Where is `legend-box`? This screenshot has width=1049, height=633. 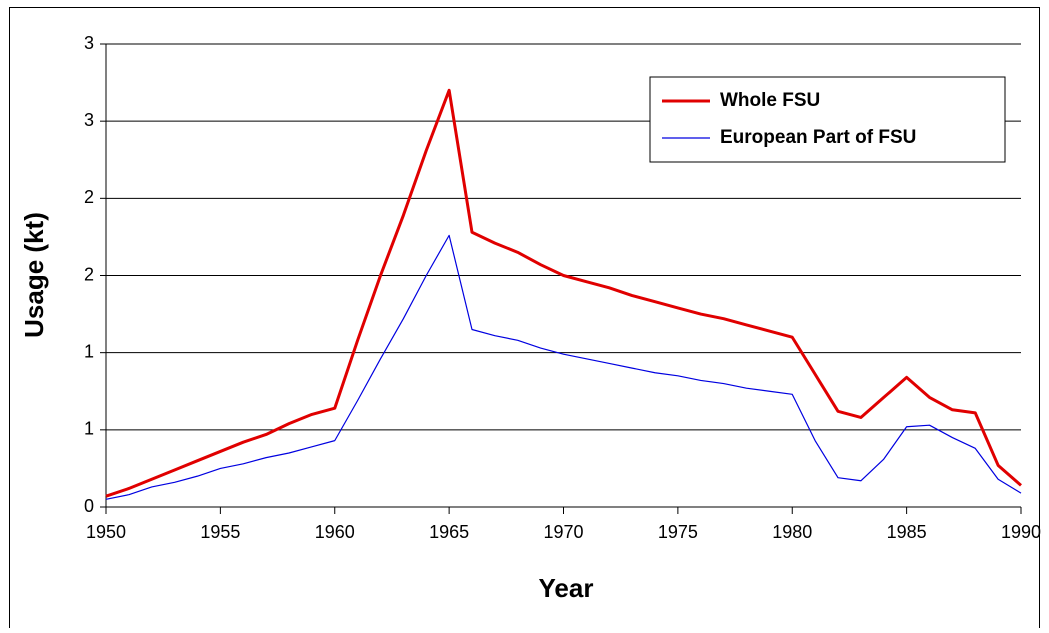
legend-box is located at coordinates (827, 119).